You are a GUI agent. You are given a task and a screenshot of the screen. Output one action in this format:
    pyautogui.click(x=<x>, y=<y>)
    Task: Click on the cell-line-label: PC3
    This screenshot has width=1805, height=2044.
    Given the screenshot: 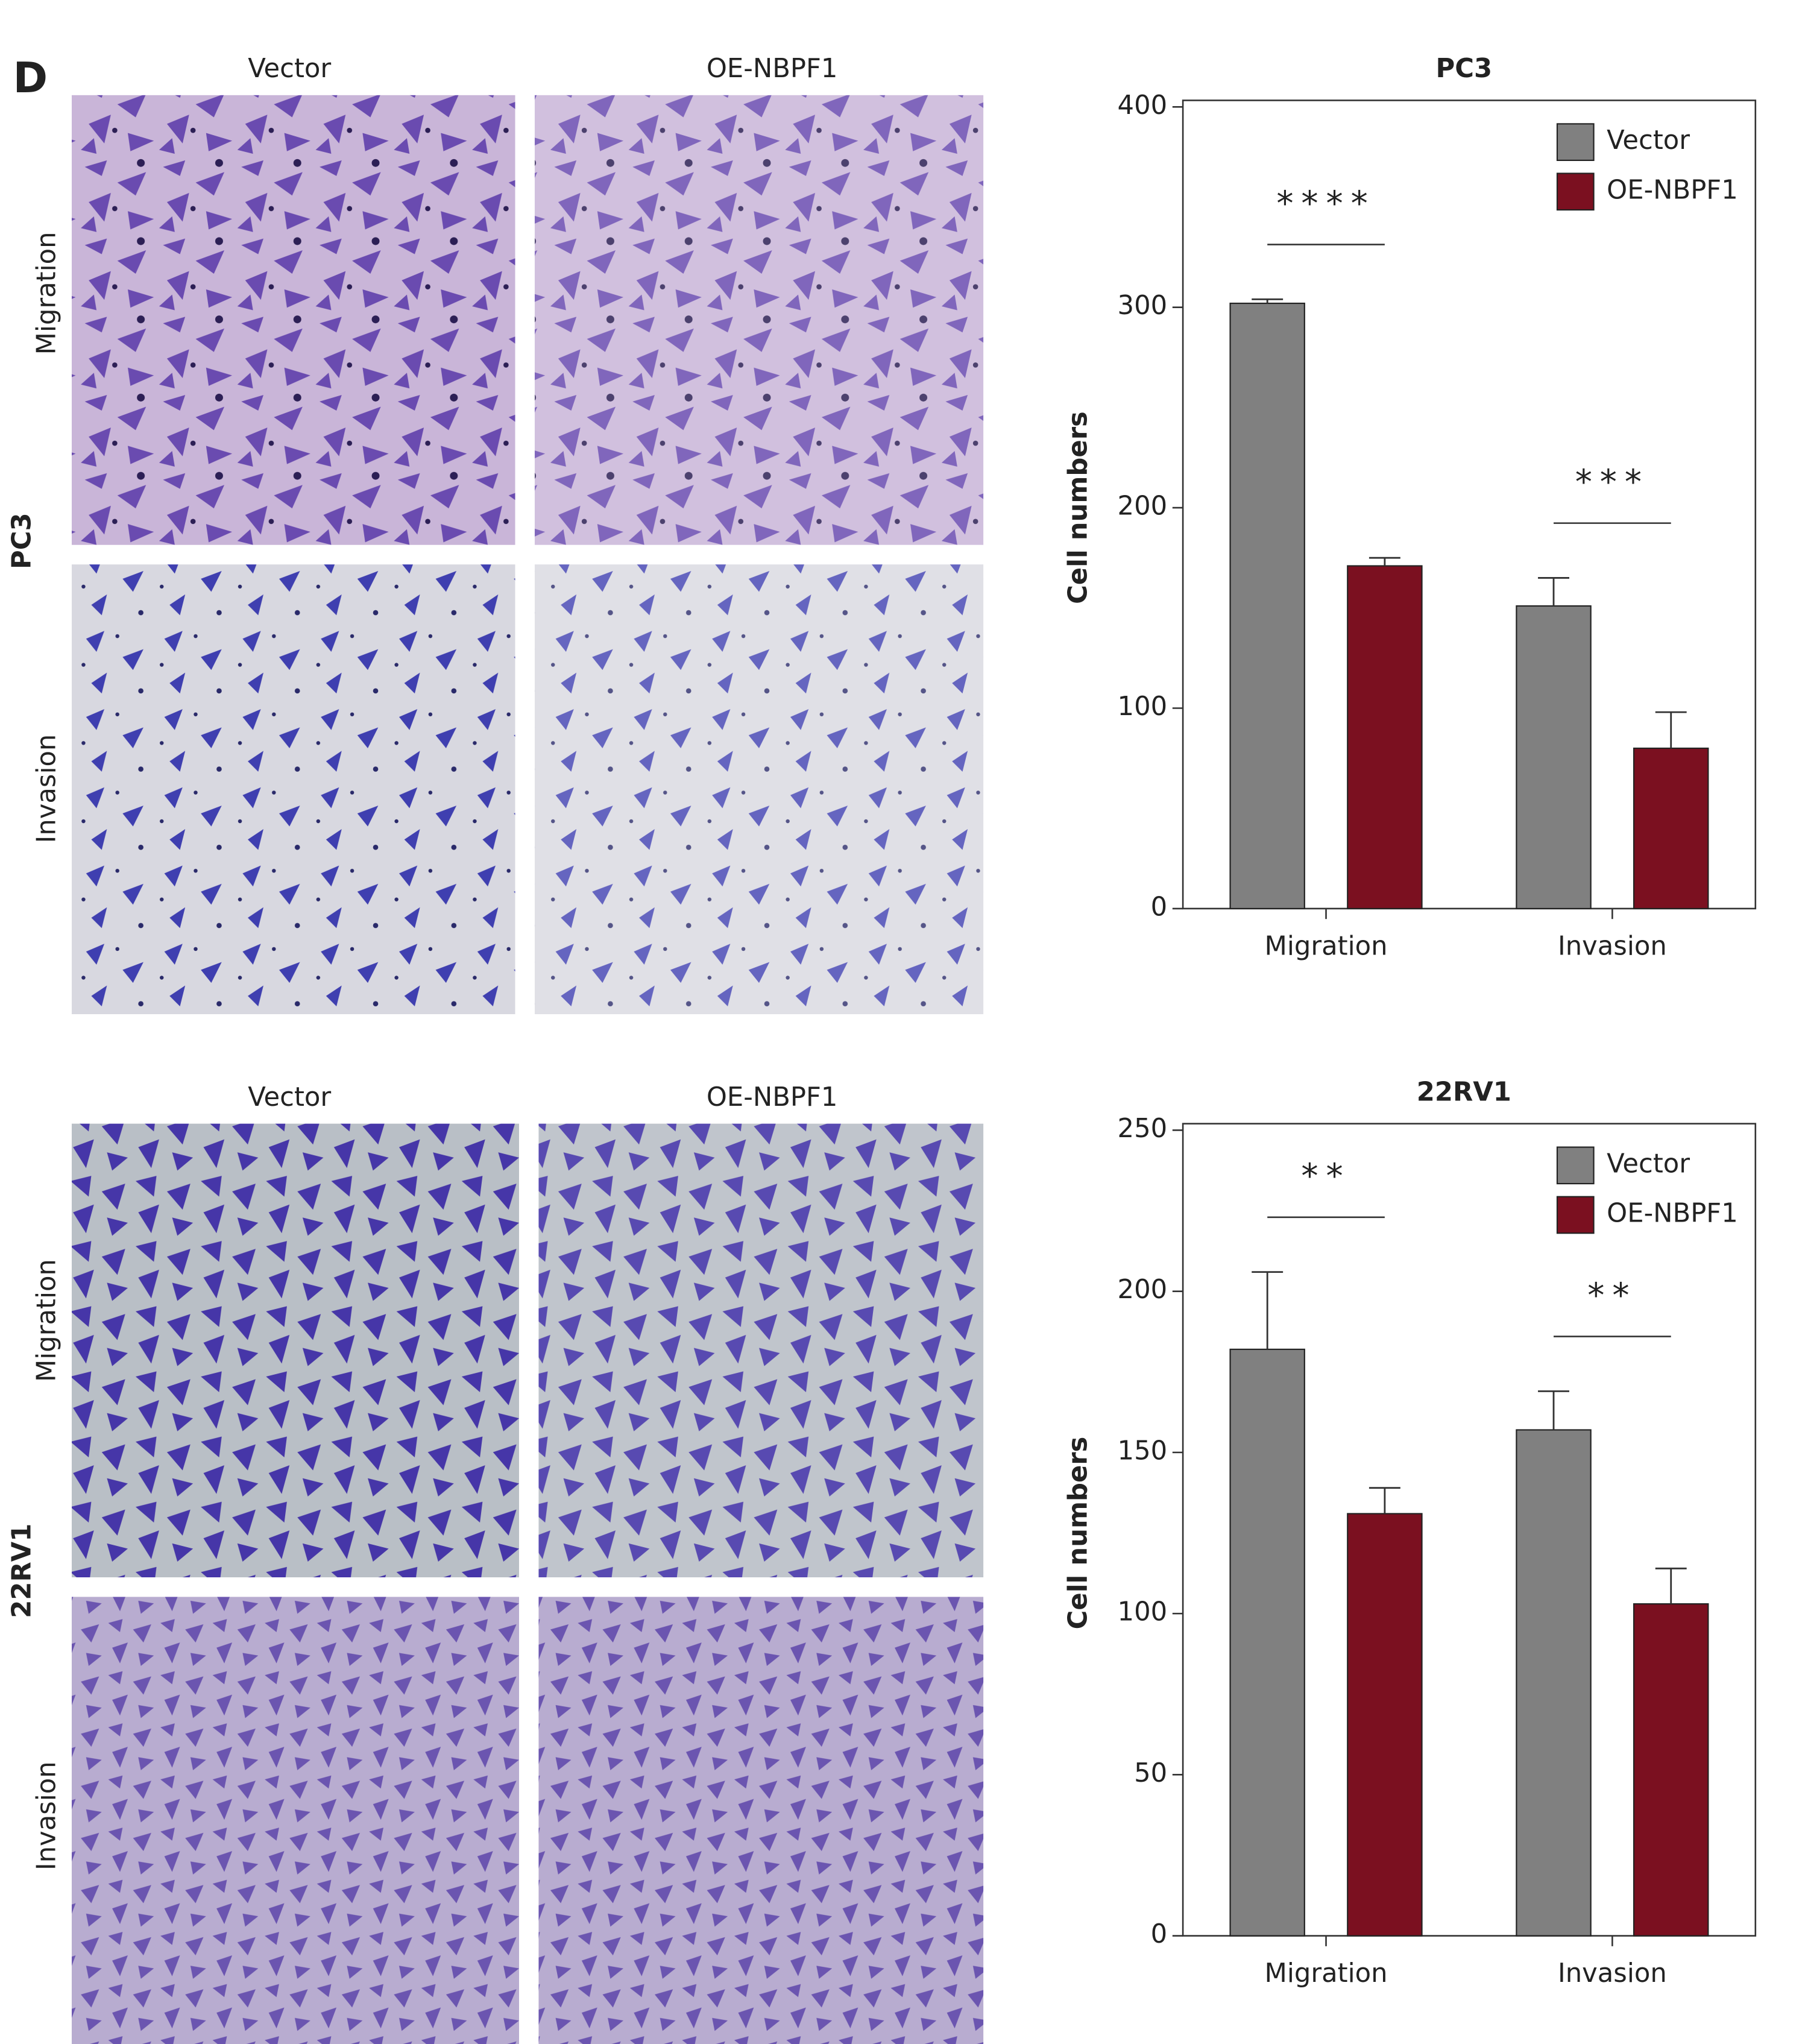 What is the action you would take?
    pyautogui.click(x=22, y=541)
    